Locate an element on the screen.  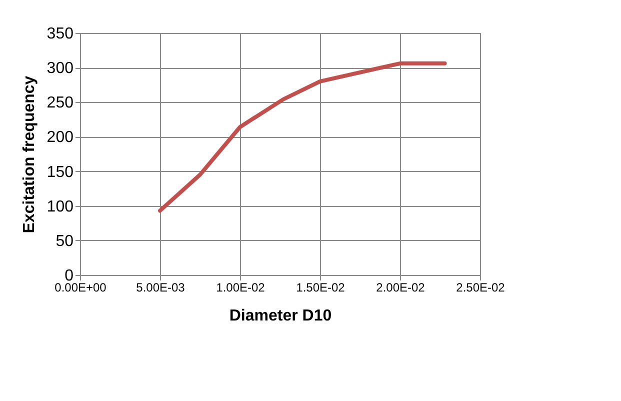
y-axis-title: Excitation frequency is located at coordinates (29, 155).